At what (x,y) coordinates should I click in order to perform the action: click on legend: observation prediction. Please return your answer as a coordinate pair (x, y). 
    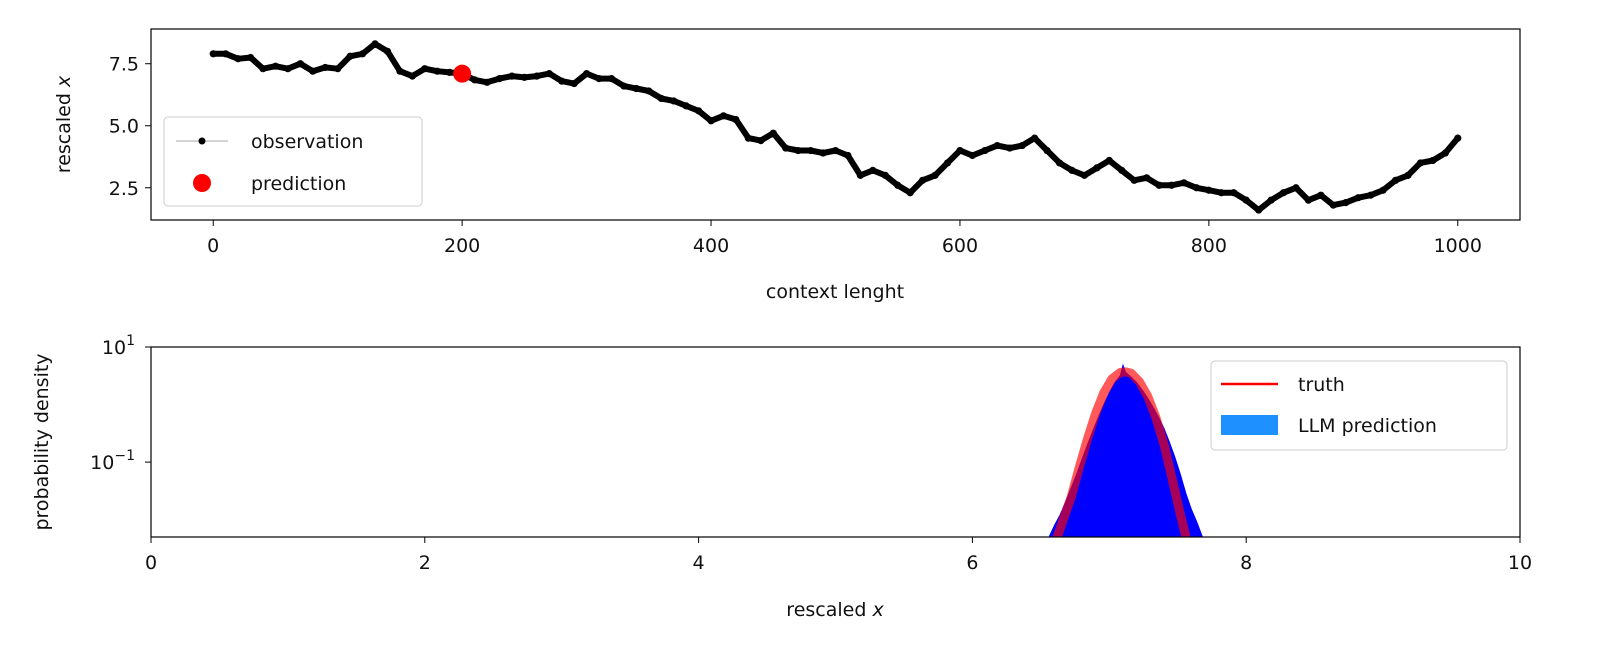
    Looking at the image, I should click on (293, 161).